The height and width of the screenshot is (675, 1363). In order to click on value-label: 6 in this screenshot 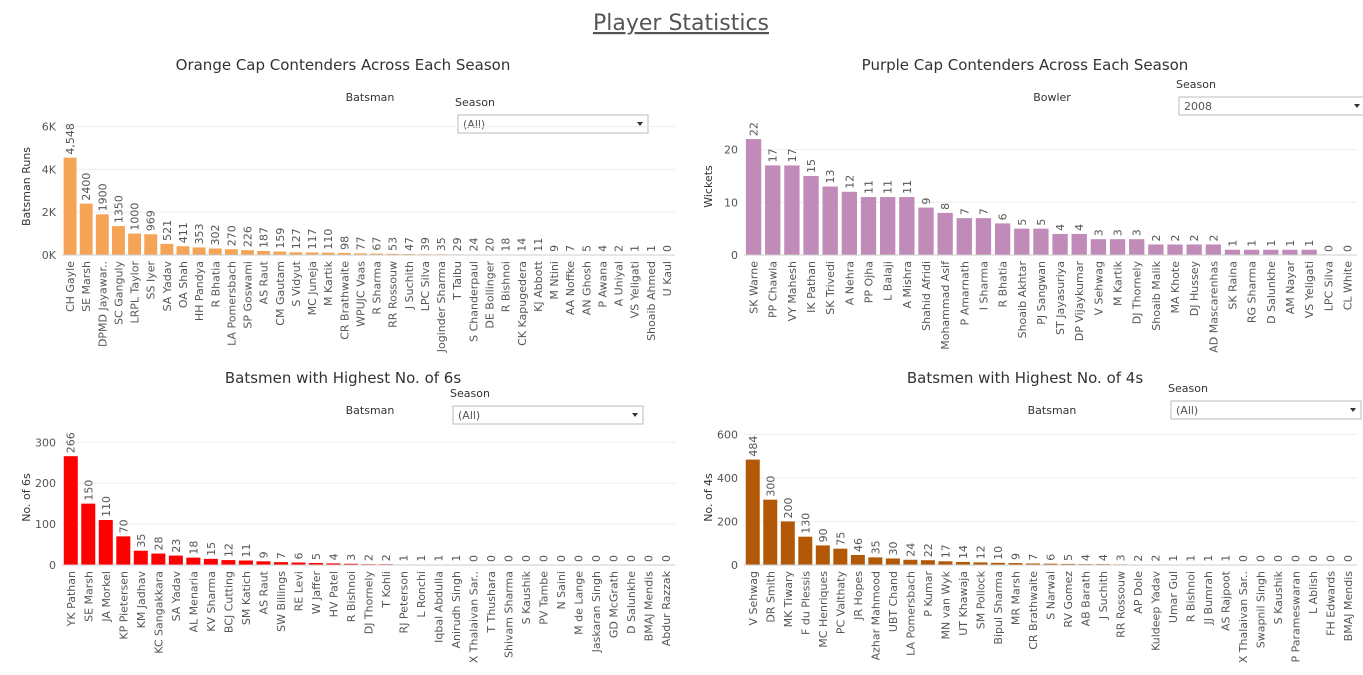, I will do `click(298, 556)`.